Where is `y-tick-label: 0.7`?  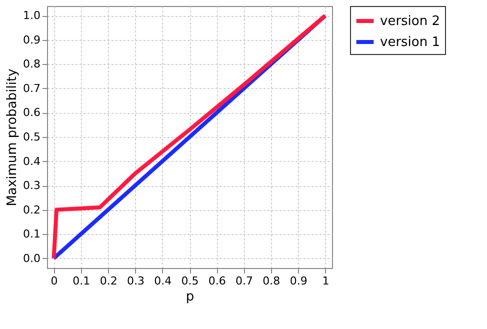 y-tick-label: 0.7 is located at coordinates (31, 88).